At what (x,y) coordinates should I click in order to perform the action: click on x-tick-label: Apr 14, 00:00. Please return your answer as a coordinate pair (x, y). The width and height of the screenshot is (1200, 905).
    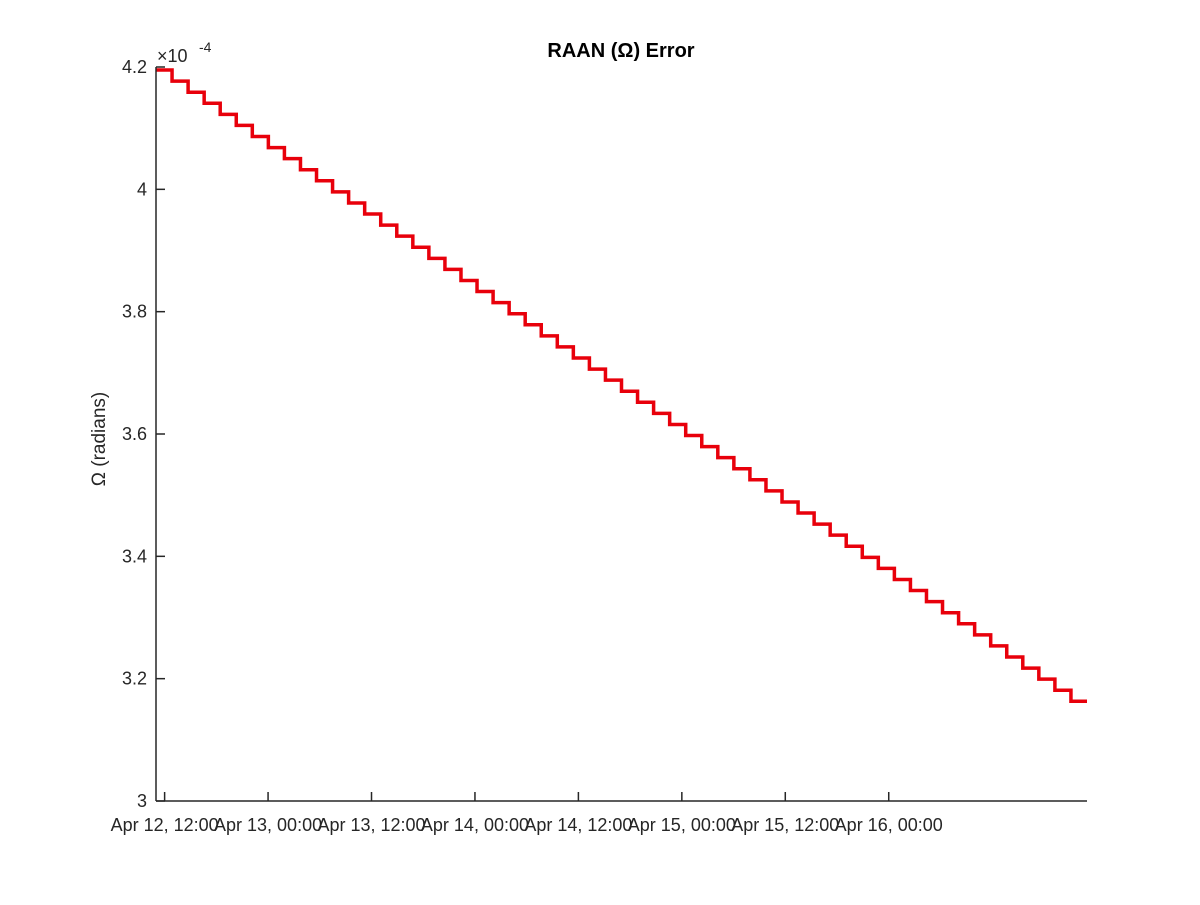
    Looking at the image, I should click on (475, 825).